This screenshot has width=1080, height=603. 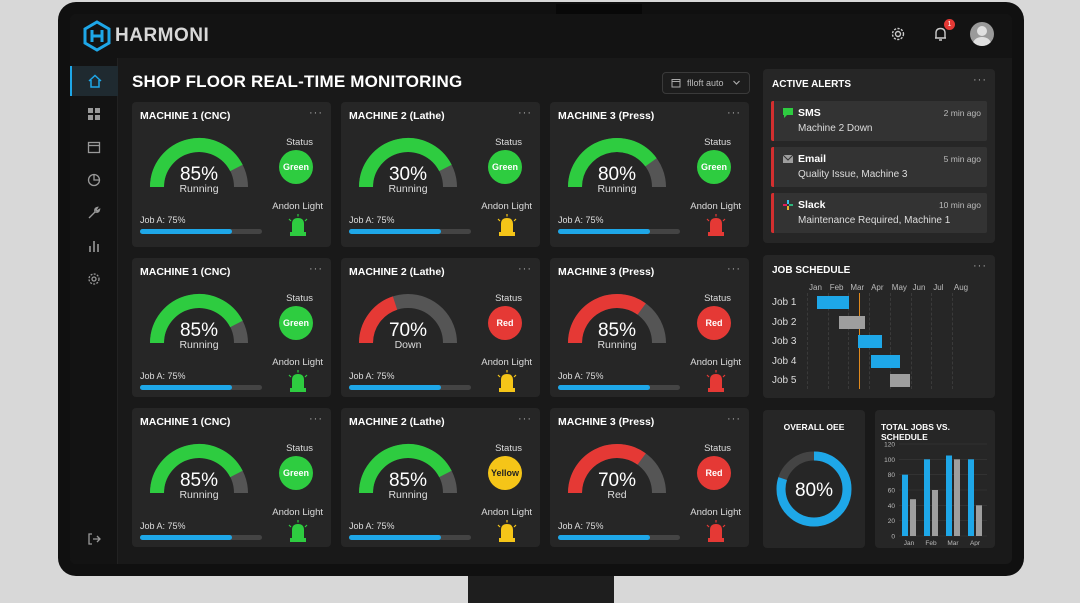 I want to click on overall-oee-panel: OVERALL OEE 80%, so click(x=814, y=479).